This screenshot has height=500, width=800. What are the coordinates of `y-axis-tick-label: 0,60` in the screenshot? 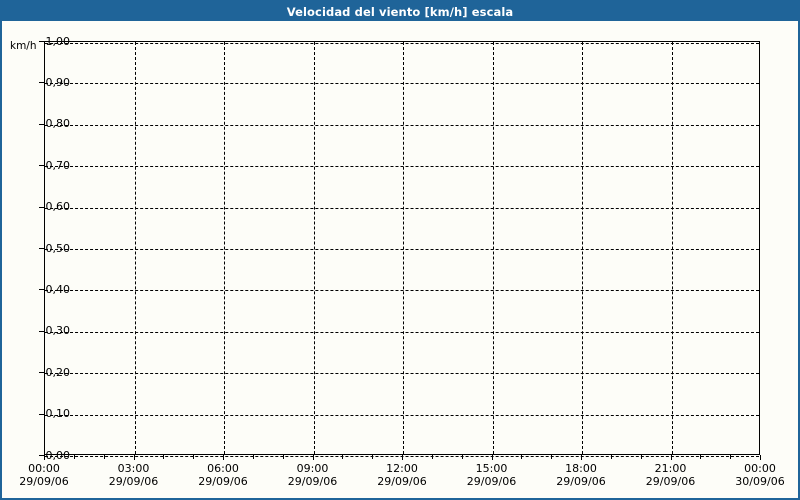 It's located at (58, 207).